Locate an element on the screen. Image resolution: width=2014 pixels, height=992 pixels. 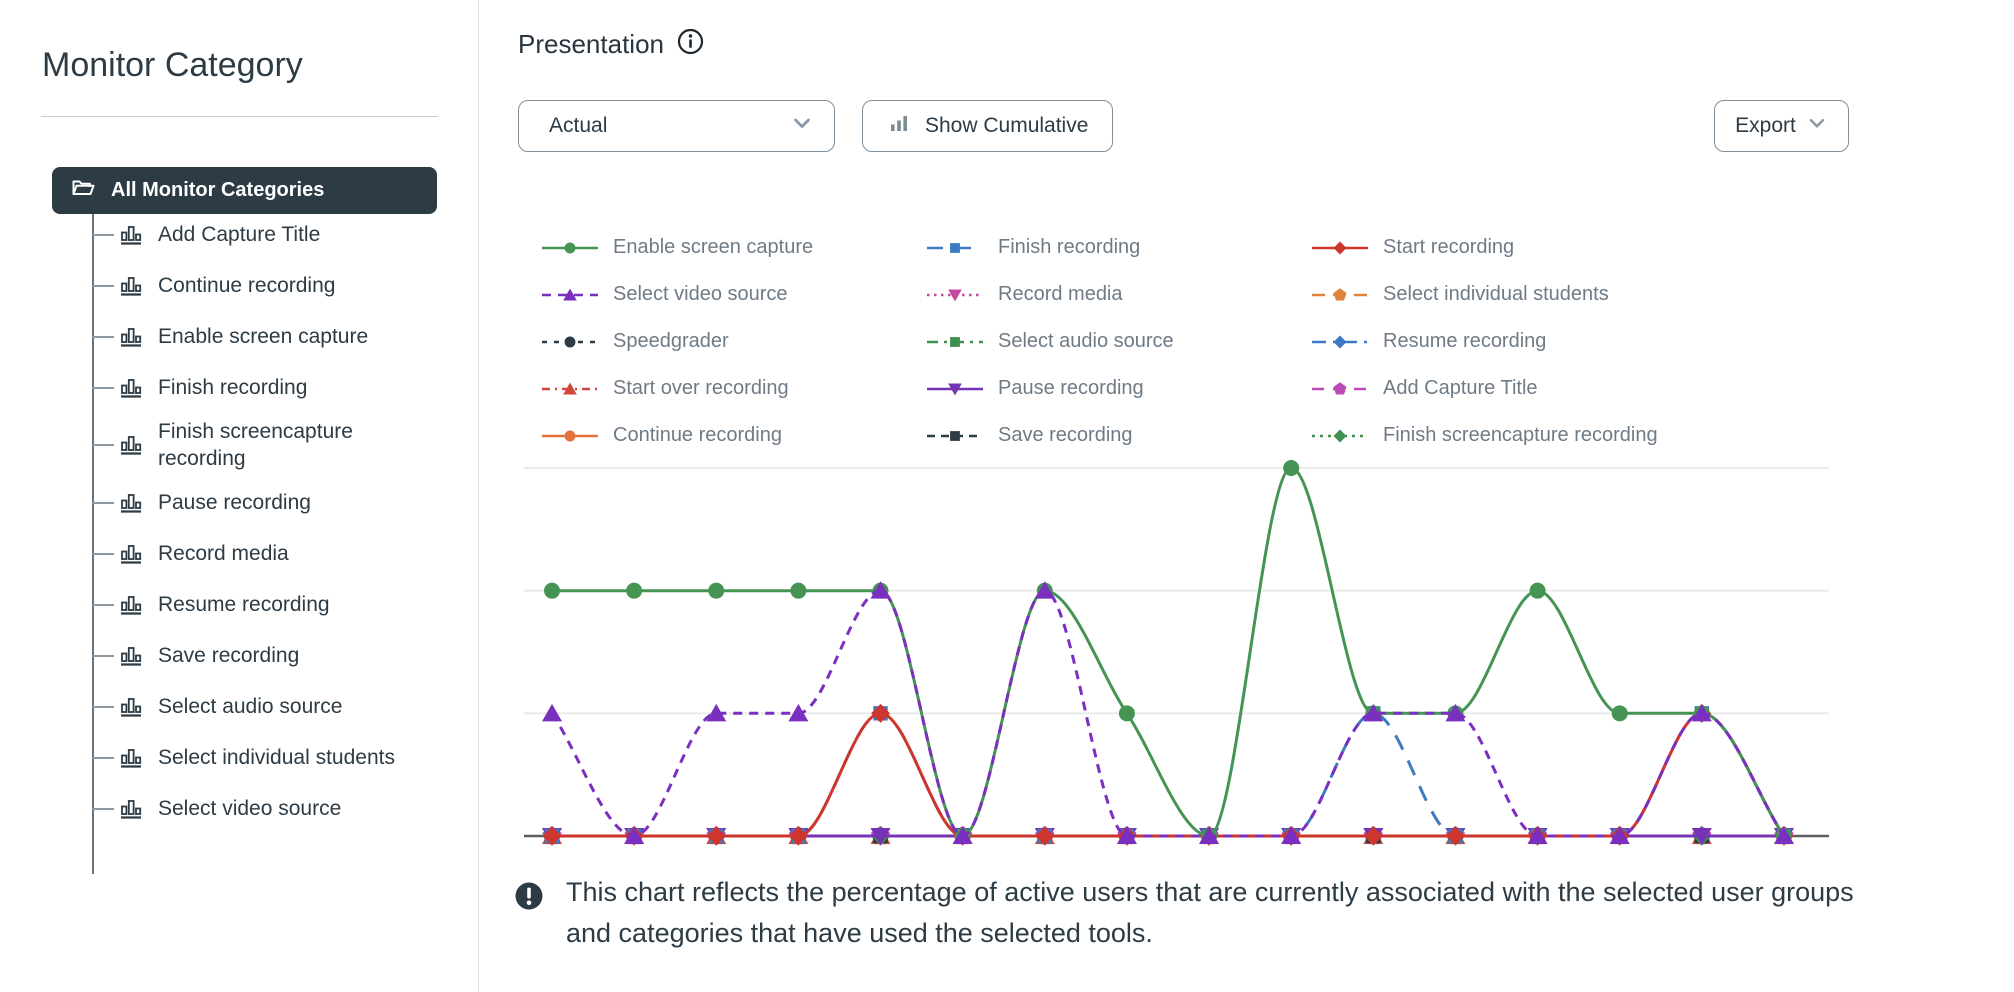
sidebar-item-save-recording: Save recording is located at coordinates (265, 655).